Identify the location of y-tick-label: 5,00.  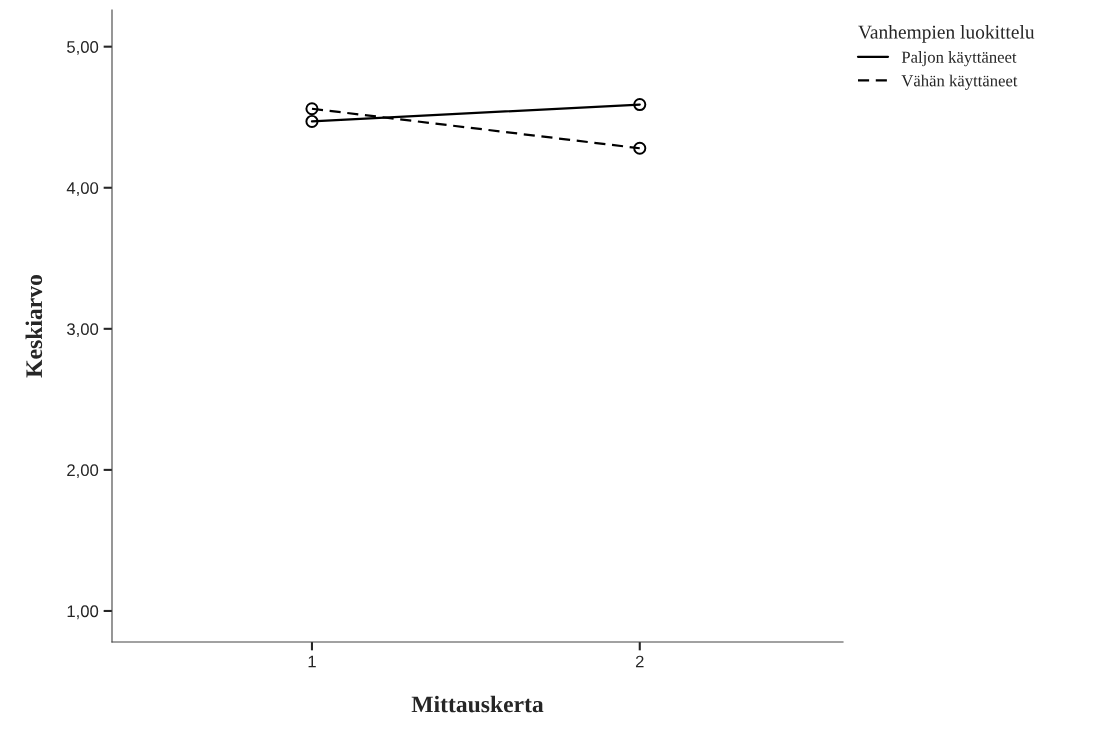
(83, 48).